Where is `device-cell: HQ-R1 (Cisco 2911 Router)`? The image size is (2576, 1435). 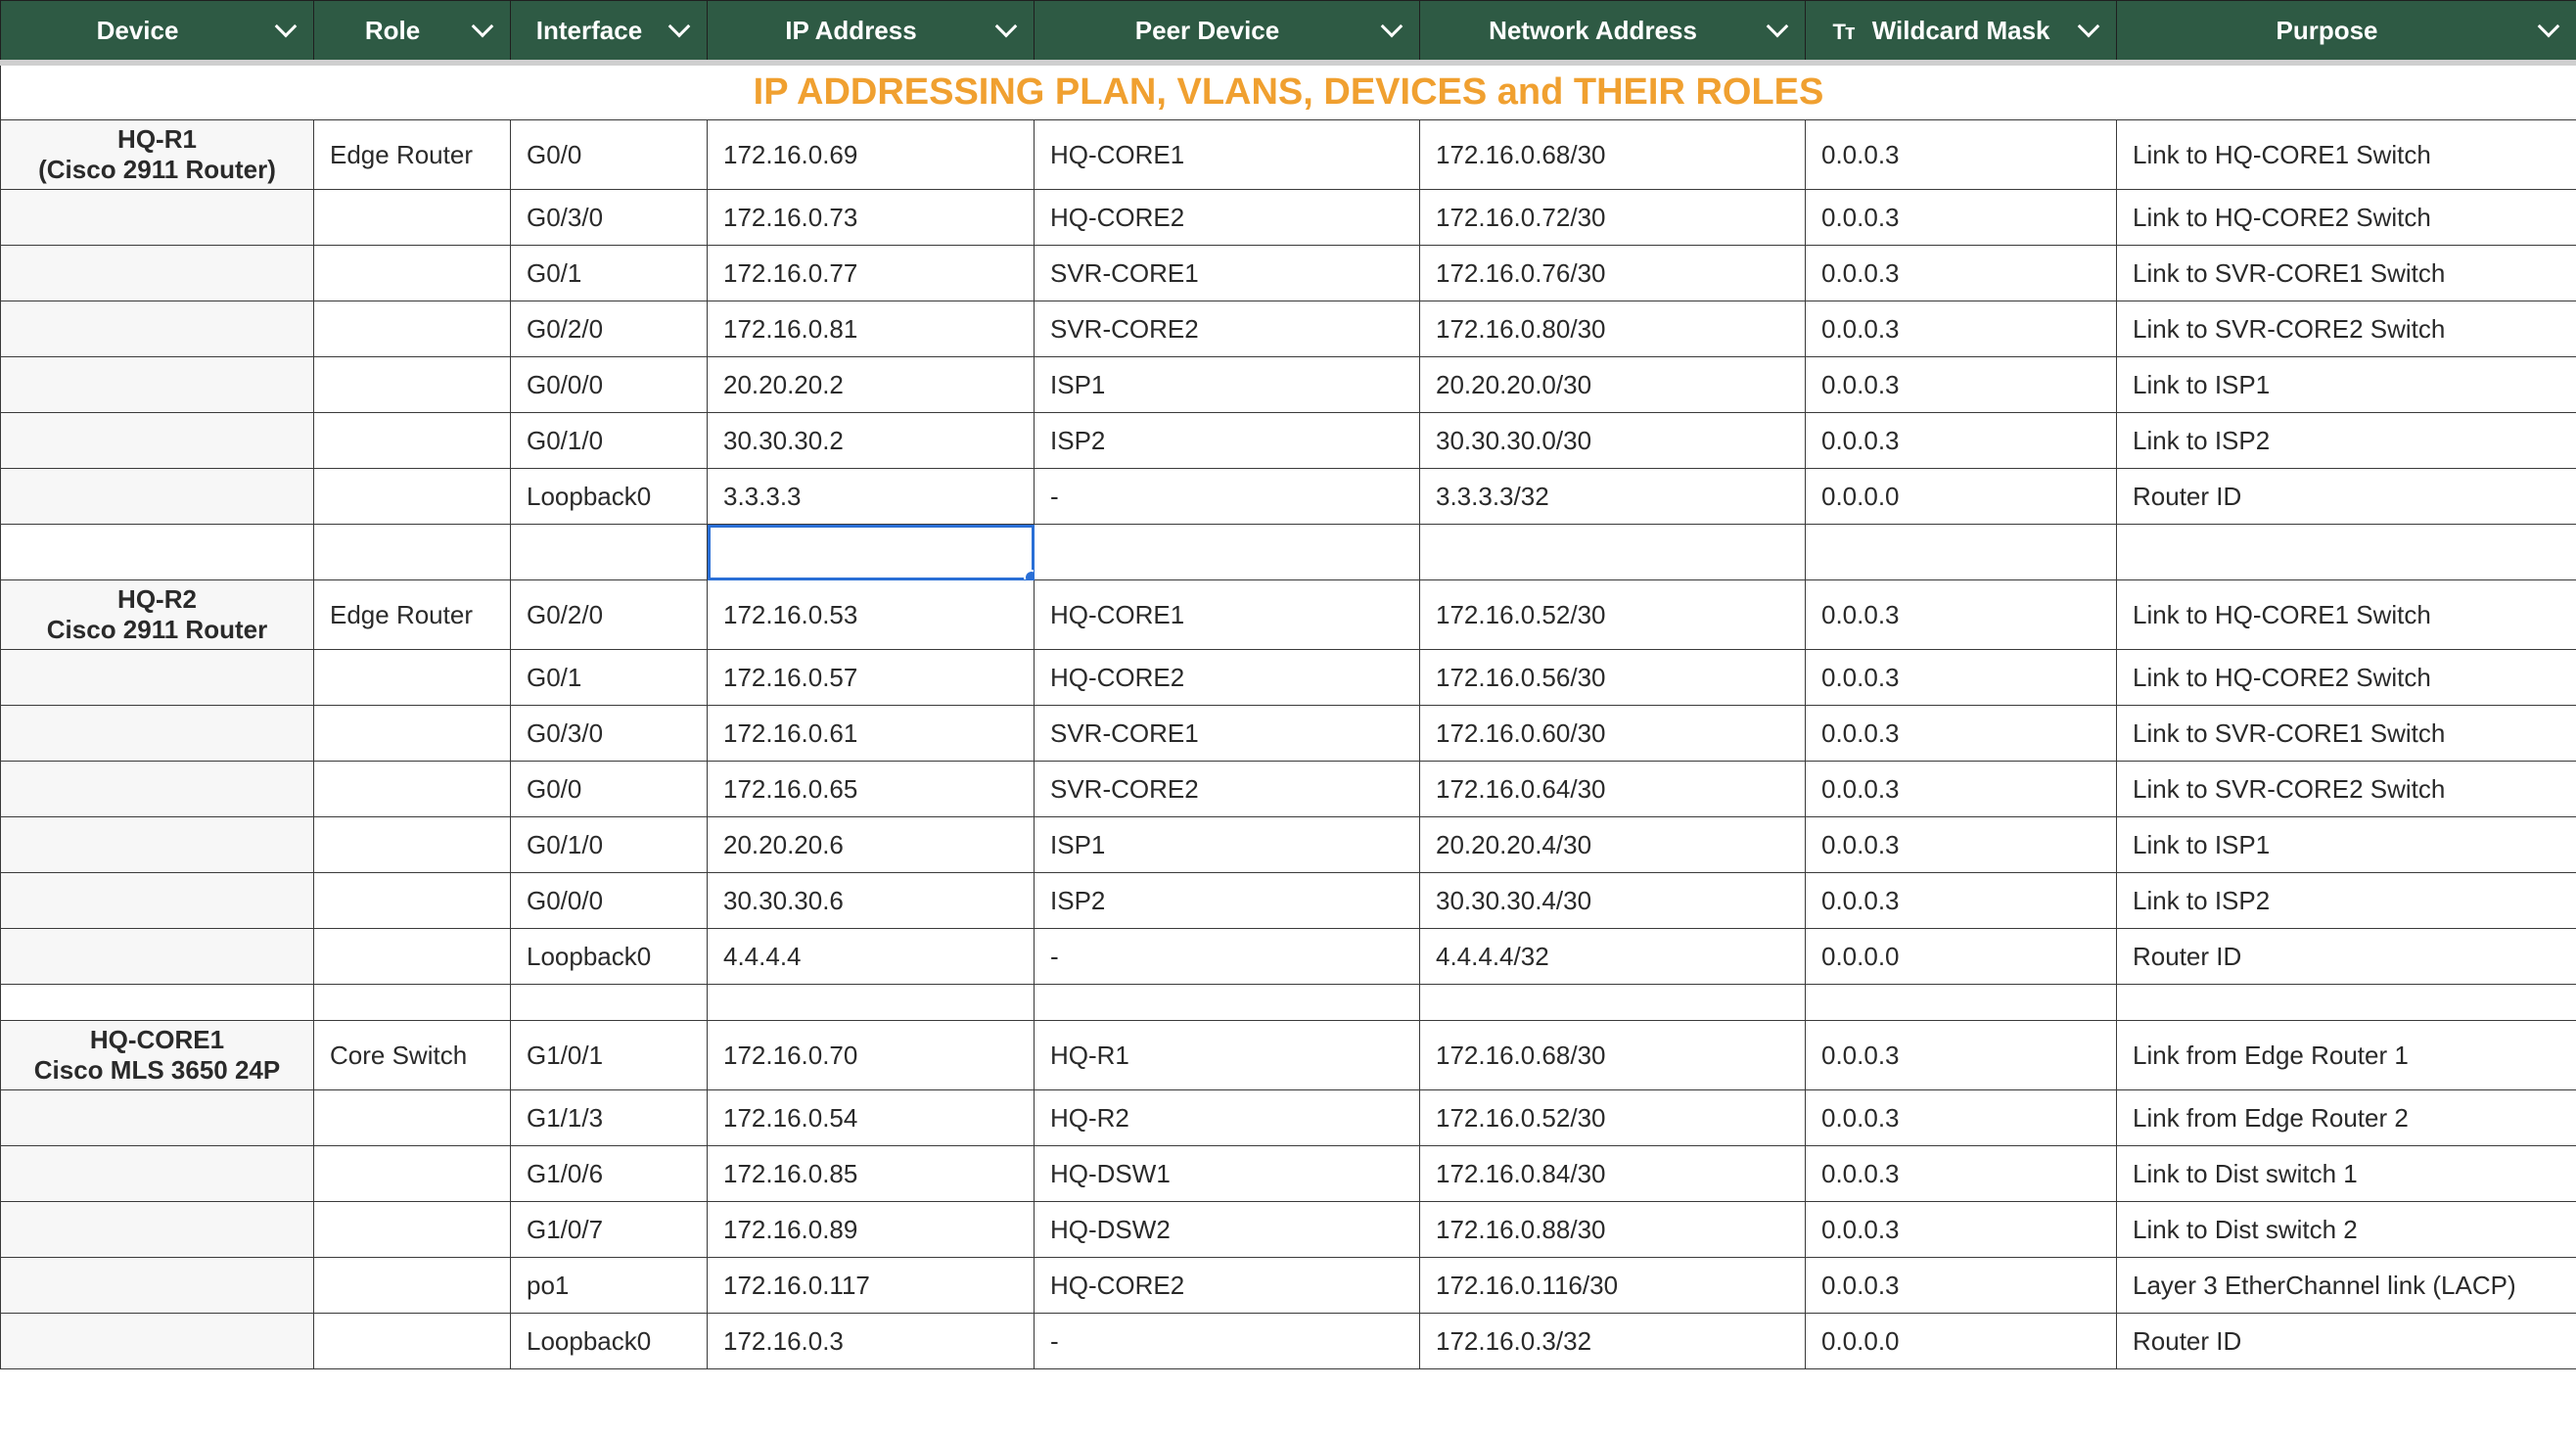
device-cell: HQ-R1 (Cisco 2911 Router) is located at coordinates (157, 154).